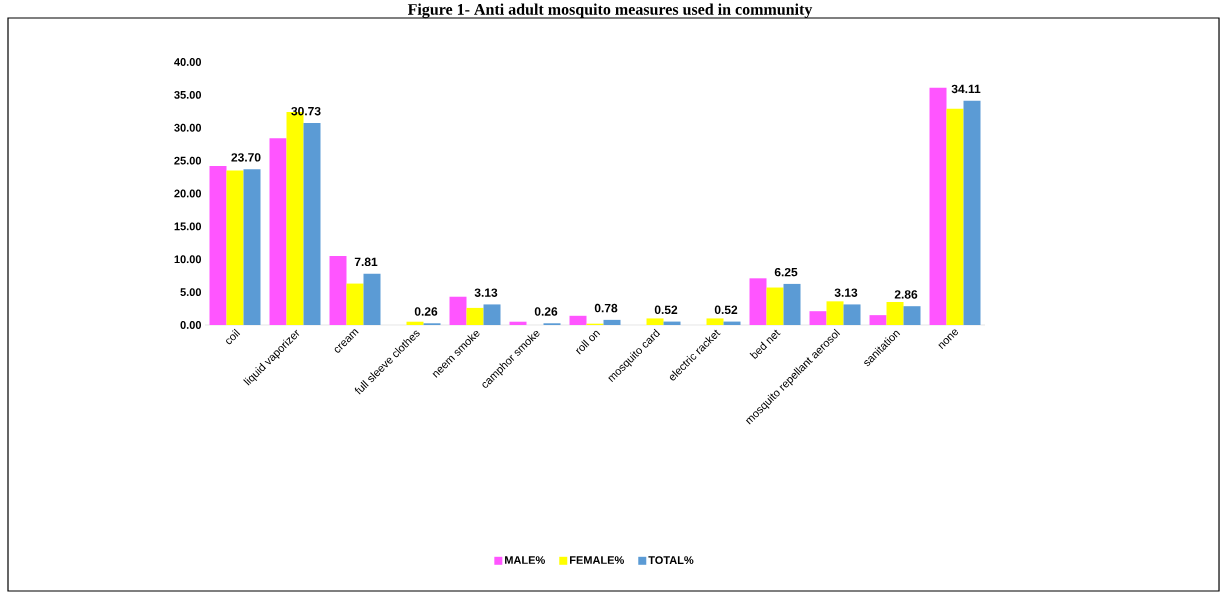  Describe the element at coordinates (606, 308) in the screenshot. I see `data-label: 0.78` at that location.